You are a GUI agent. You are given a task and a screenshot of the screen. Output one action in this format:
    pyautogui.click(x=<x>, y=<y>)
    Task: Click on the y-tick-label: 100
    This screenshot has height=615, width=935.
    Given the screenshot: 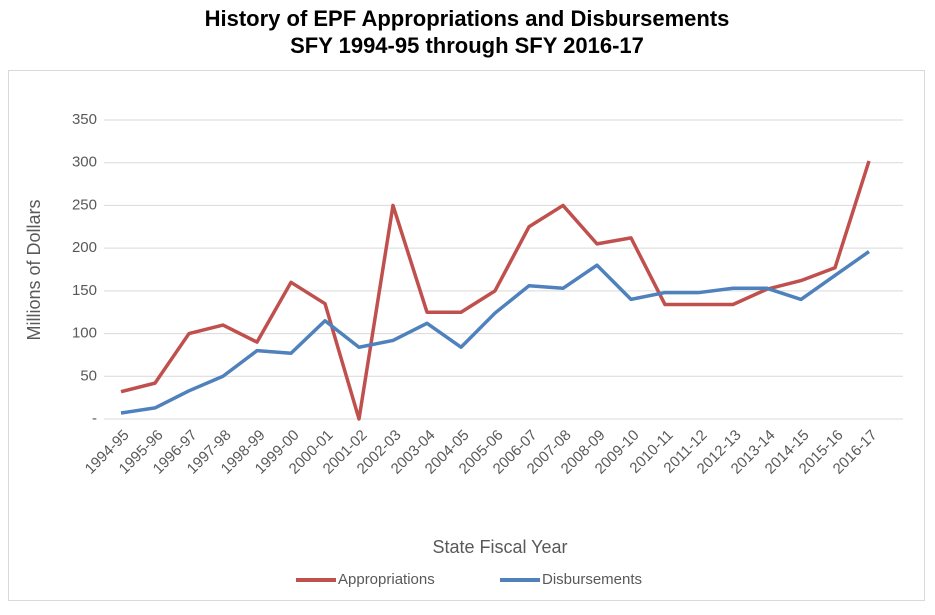 What is the action you would take?
    pyautogui.click(x=84, y=333)
    